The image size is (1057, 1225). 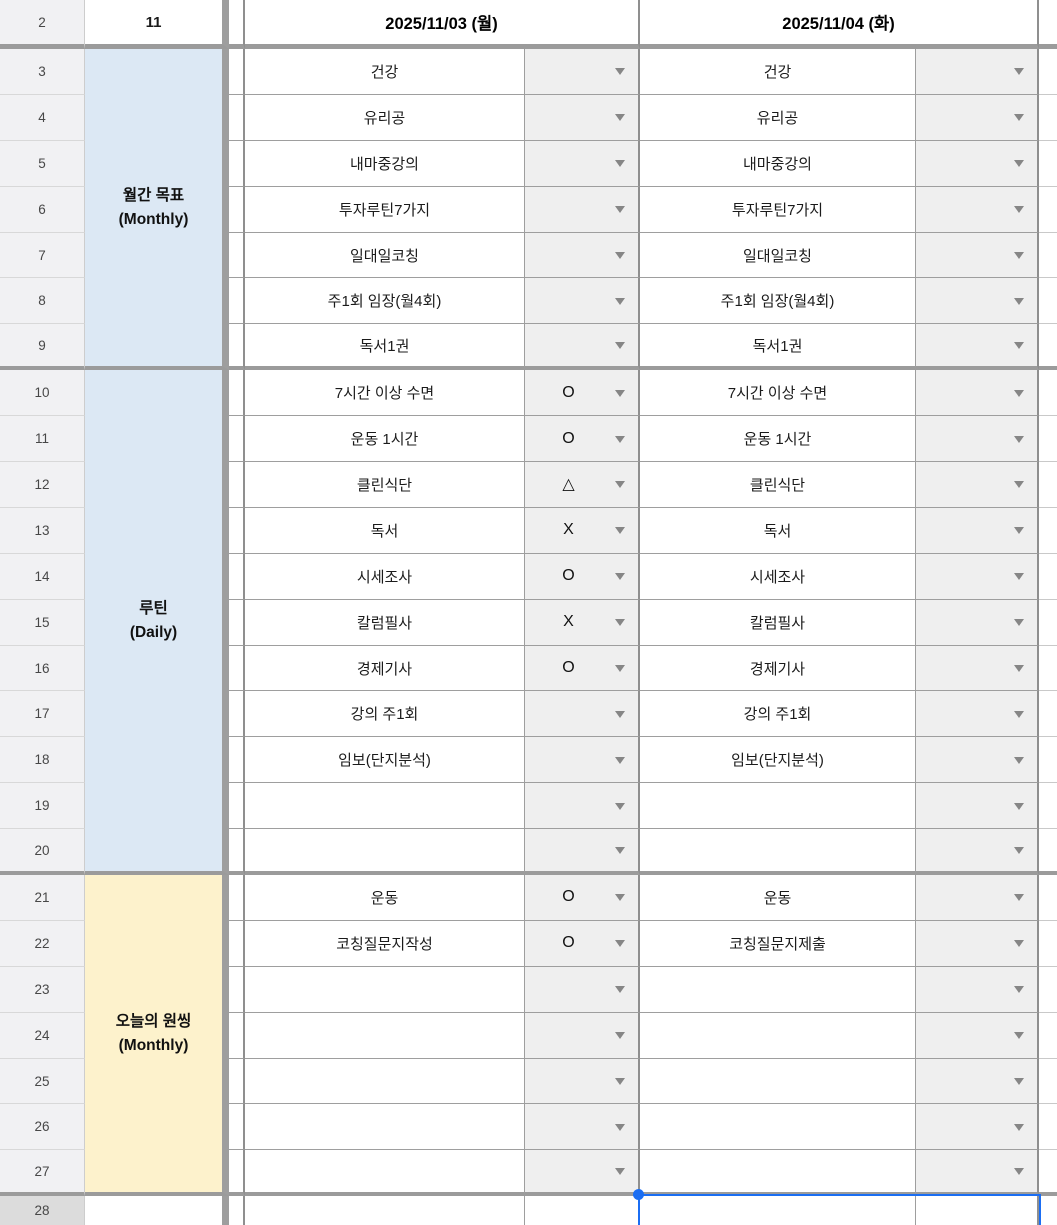 What do you see at coordinates (582, 989) in the screenshot?
I see `status-dropdown-r23-d1` at bounding box center [582, 989].